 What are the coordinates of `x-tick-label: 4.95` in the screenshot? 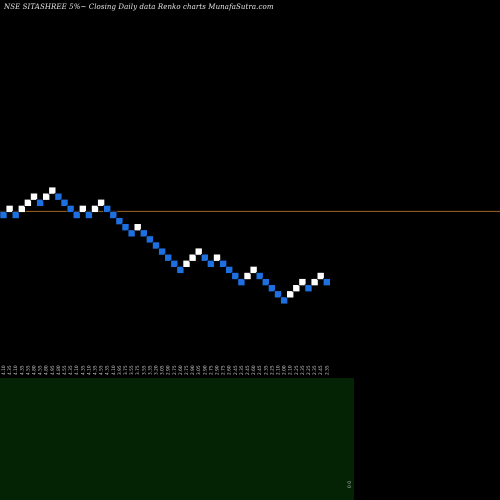 It's located at (53, 370).